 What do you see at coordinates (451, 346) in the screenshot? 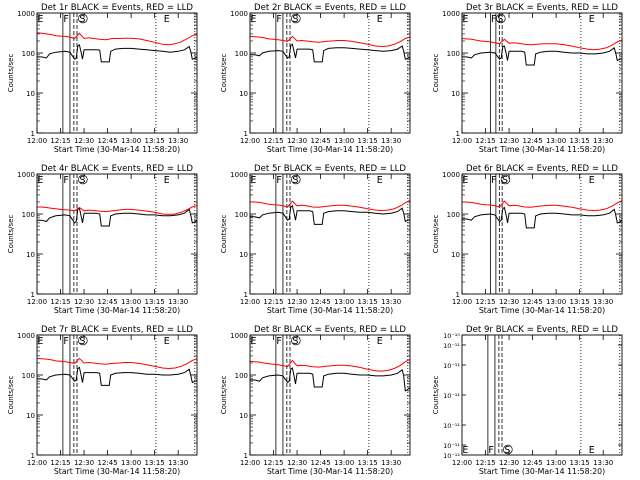
I see `y-tick-label: 10⁻¹¹` at bounding box center [451, 346].